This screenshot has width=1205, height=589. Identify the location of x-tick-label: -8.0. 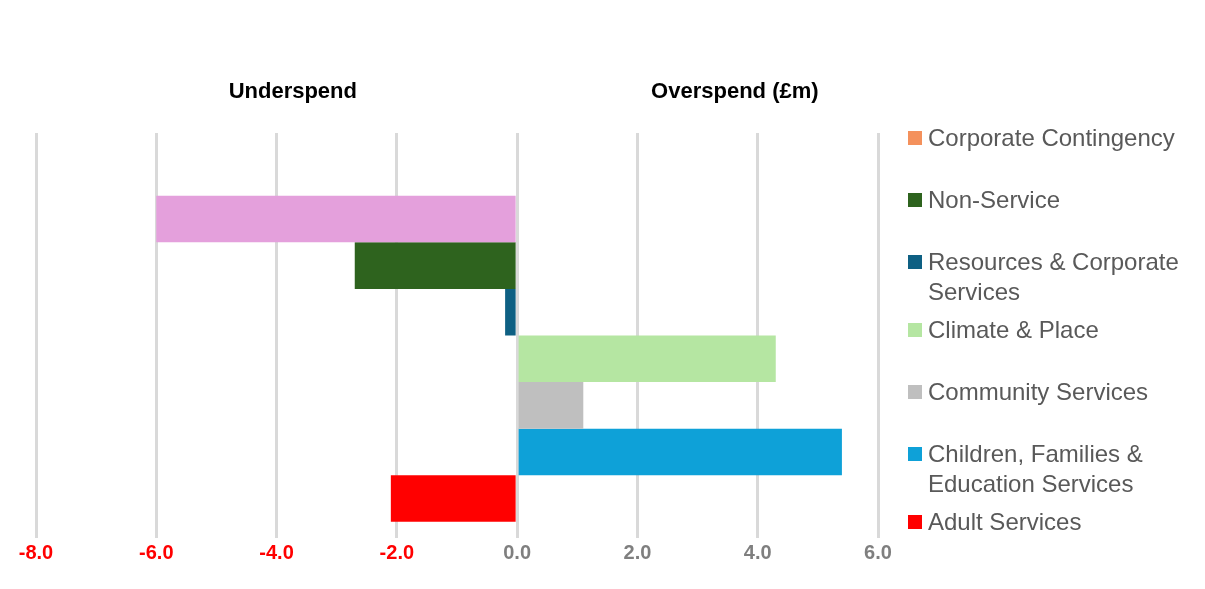
(36, 551).